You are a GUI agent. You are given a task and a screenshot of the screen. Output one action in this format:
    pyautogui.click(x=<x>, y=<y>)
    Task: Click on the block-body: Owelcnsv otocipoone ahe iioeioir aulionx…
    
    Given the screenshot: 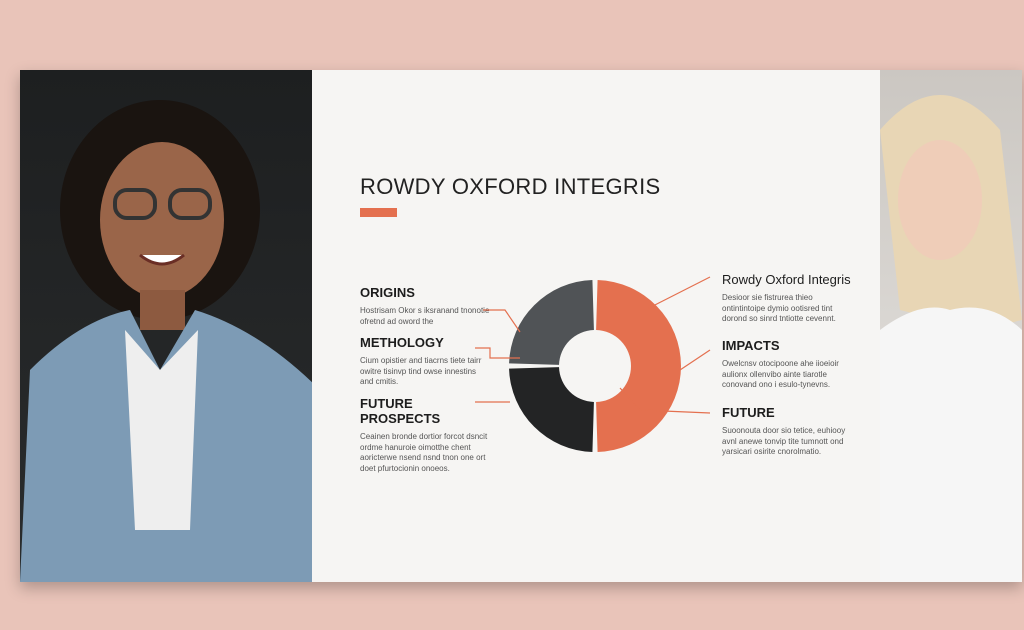 What is the action you would take?
    pyautogui.click(x=780, y=374)
    